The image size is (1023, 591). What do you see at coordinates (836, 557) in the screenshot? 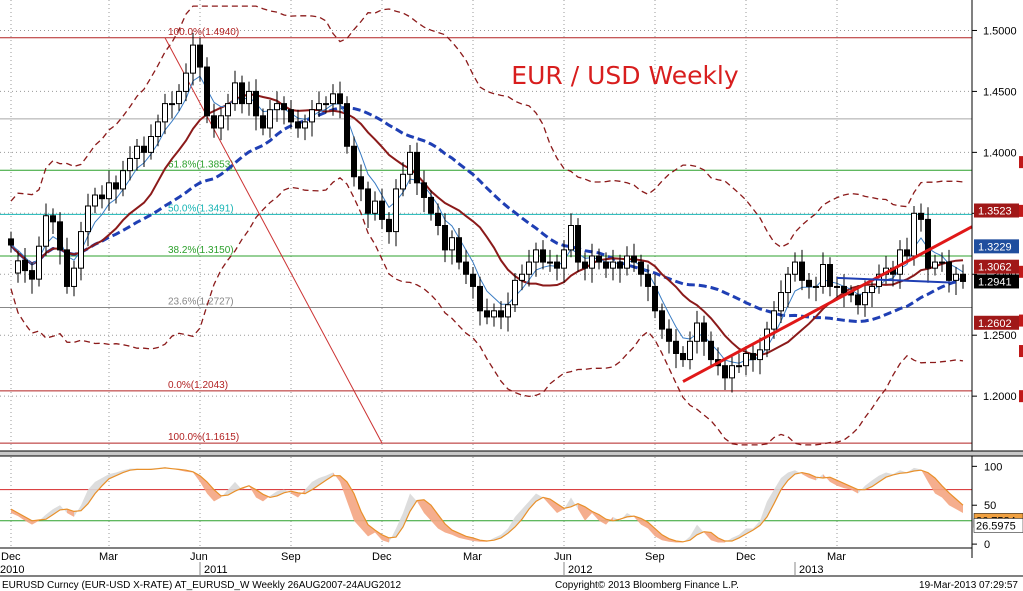
I see `month-tick-label: Mar` at bounding box center [836, 557].